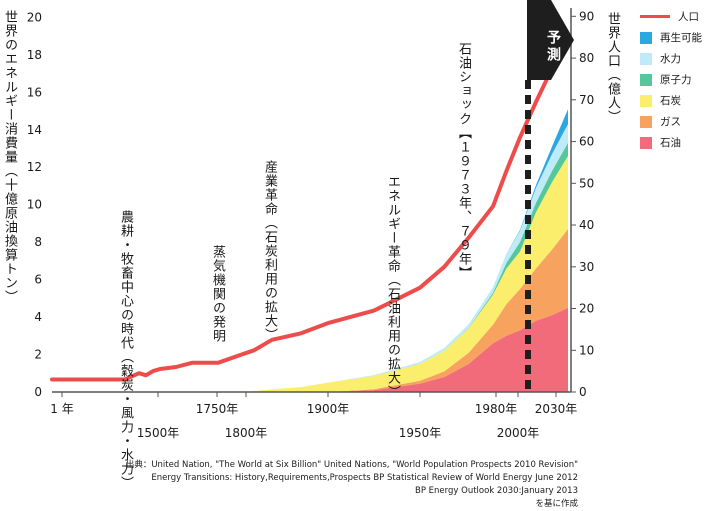 The width and height of the screenshot is (724, 511). I want to click on y-right-tick-label: 40, so click(586, 225).